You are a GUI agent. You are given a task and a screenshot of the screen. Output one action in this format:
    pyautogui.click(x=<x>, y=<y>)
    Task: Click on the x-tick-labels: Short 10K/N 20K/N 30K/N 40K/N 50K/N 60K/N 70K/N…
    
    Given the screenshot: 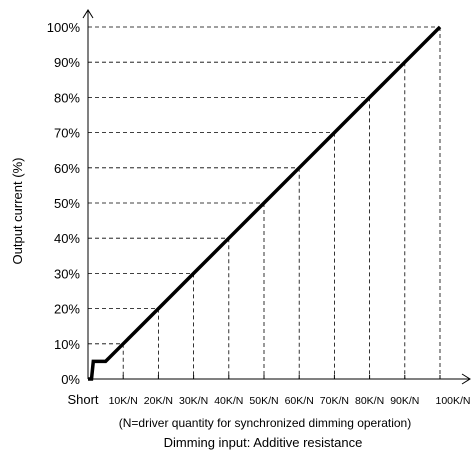 What is the action you would take?
    pyautogui.click(x=268, y=399)
    